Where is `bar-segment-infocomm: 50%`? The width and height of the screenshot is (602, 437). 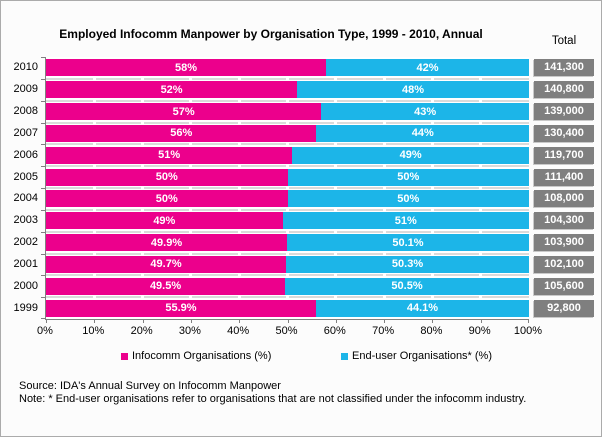
bar-segment-infocomm: 50% is located at coordinates (167, 199).